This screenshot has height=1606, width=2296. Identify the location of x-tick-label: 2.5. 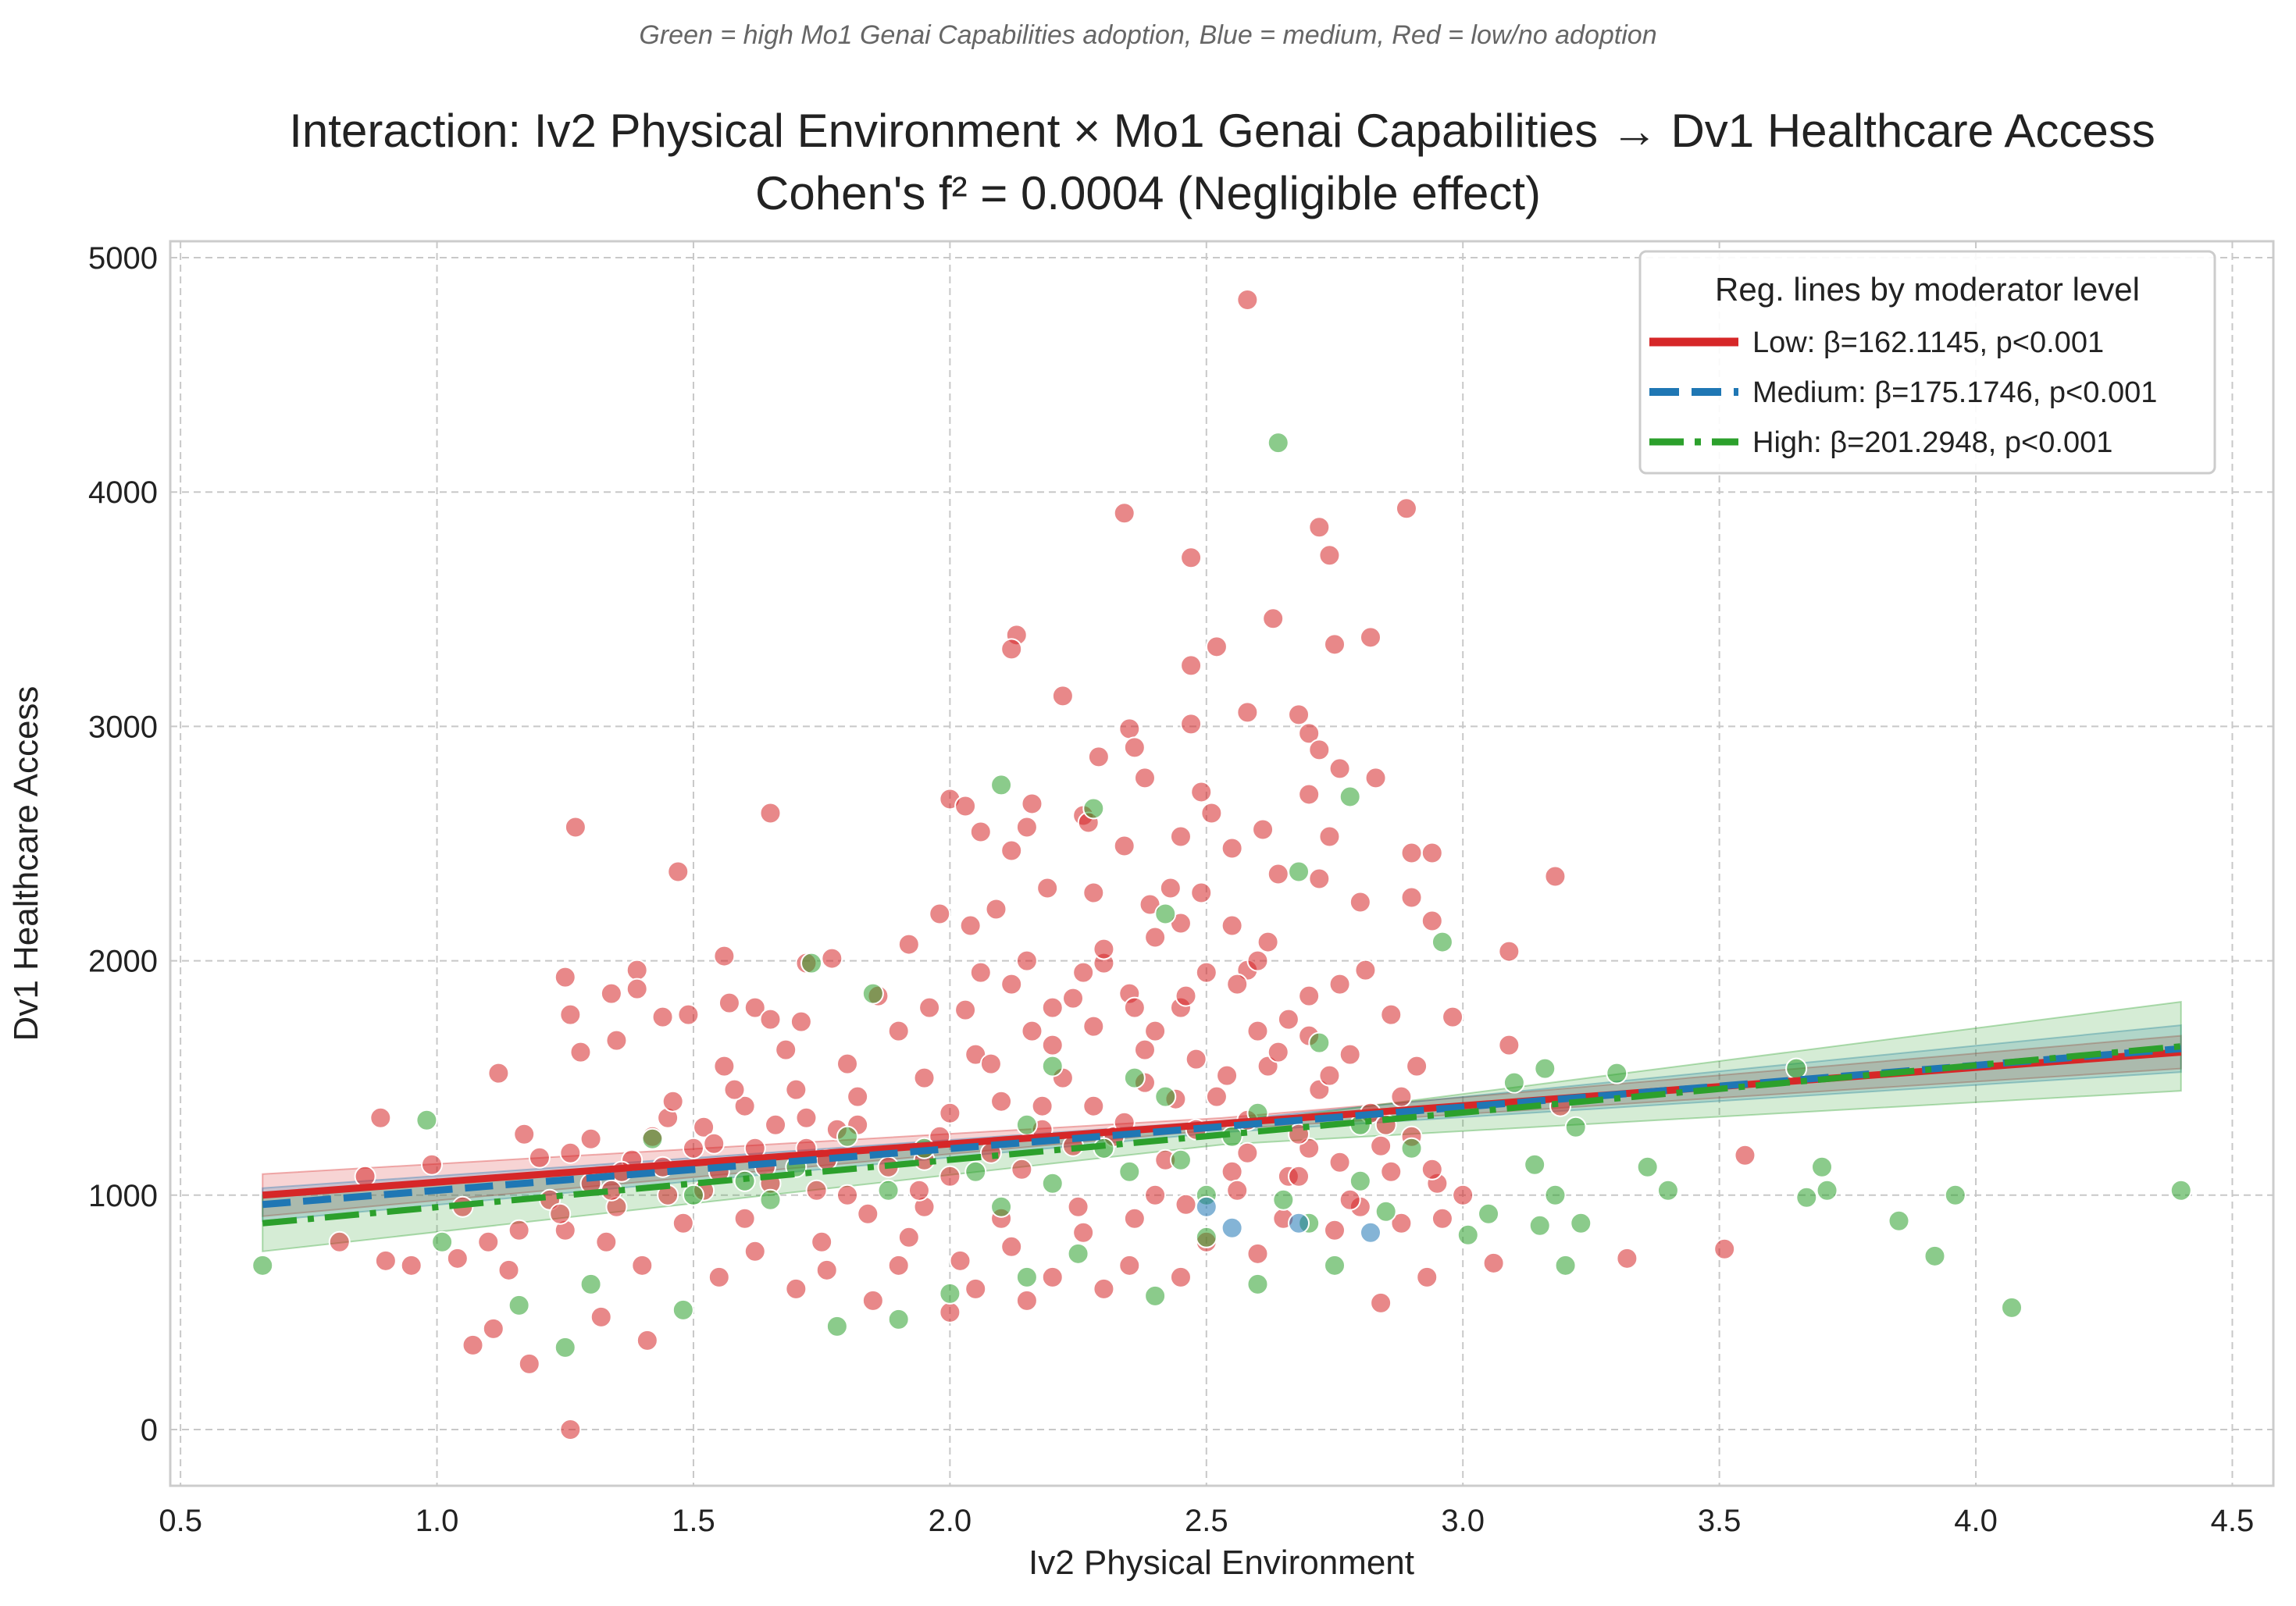
(1206, 1521).